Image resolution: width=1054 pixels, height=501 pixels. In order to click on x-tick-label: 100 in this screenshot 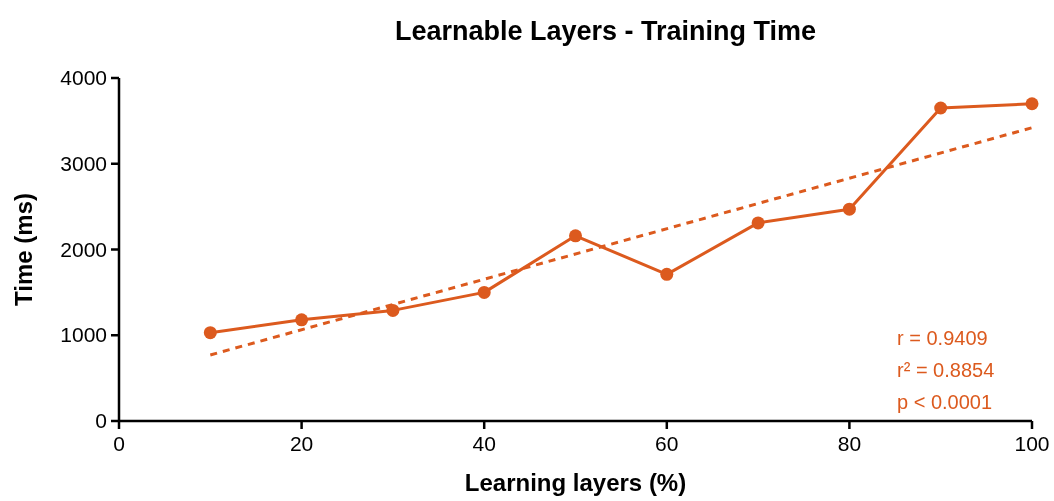, I will do `click(1032, 443)`.